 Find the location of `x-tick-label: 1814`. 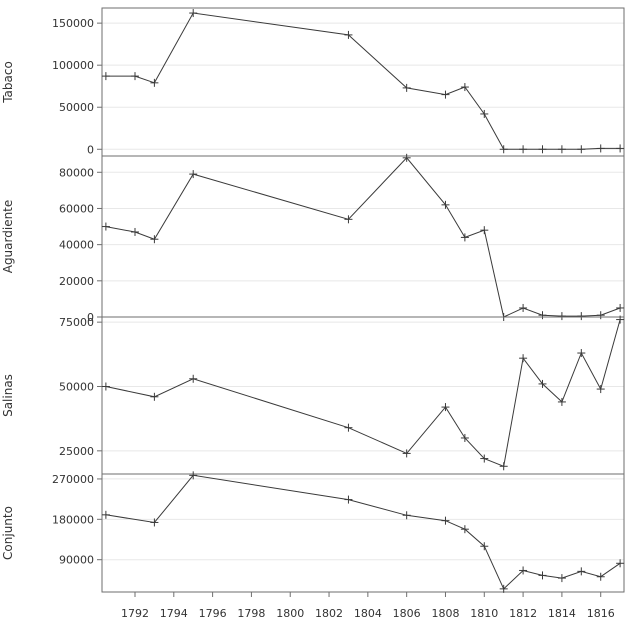

x-tick-label: 1814 is located at coordinates (562, 613).